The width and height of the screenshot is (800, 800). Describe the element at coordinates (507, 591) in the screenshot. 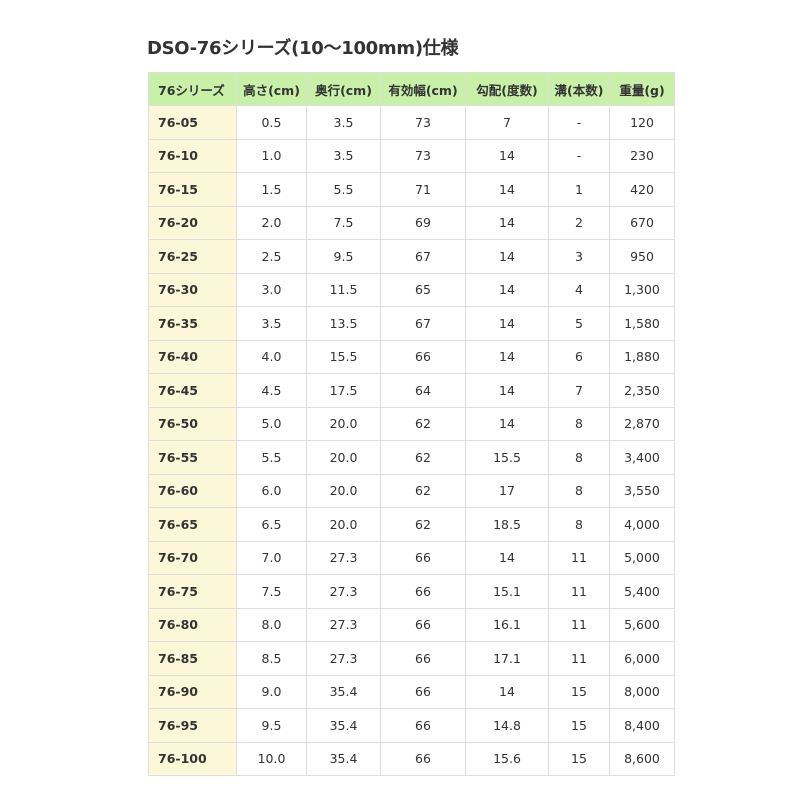

I see `cell-slope: 15.1` at that location.